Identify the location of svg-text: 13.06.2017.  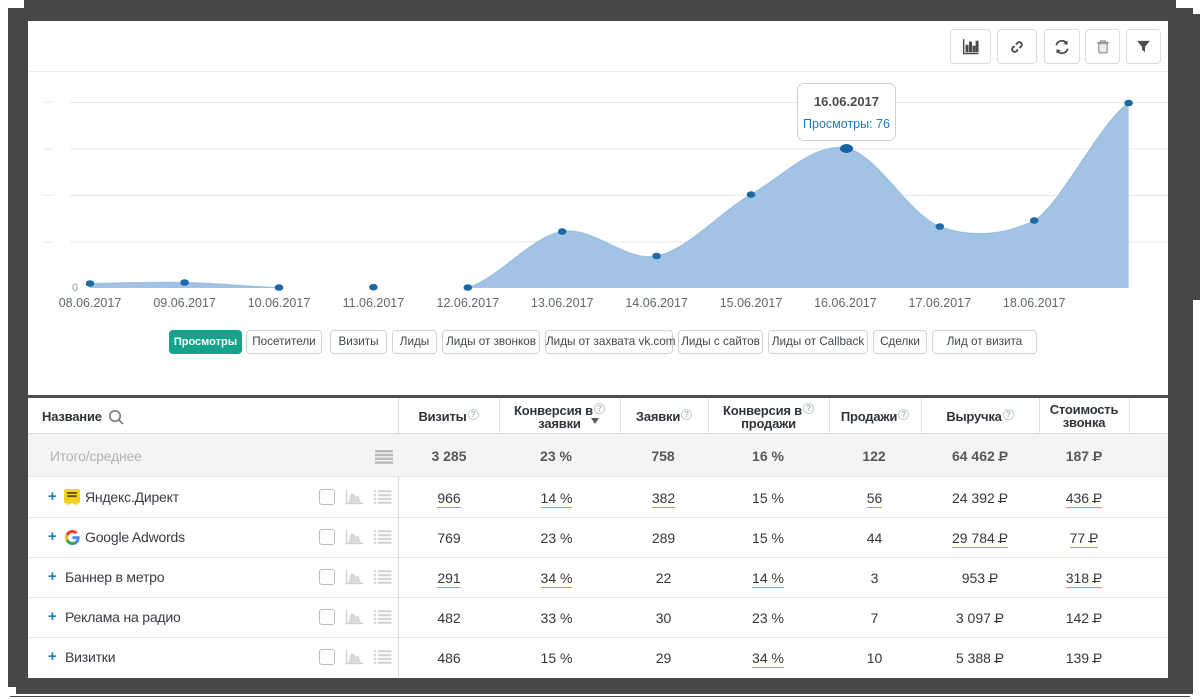
(562, 303).